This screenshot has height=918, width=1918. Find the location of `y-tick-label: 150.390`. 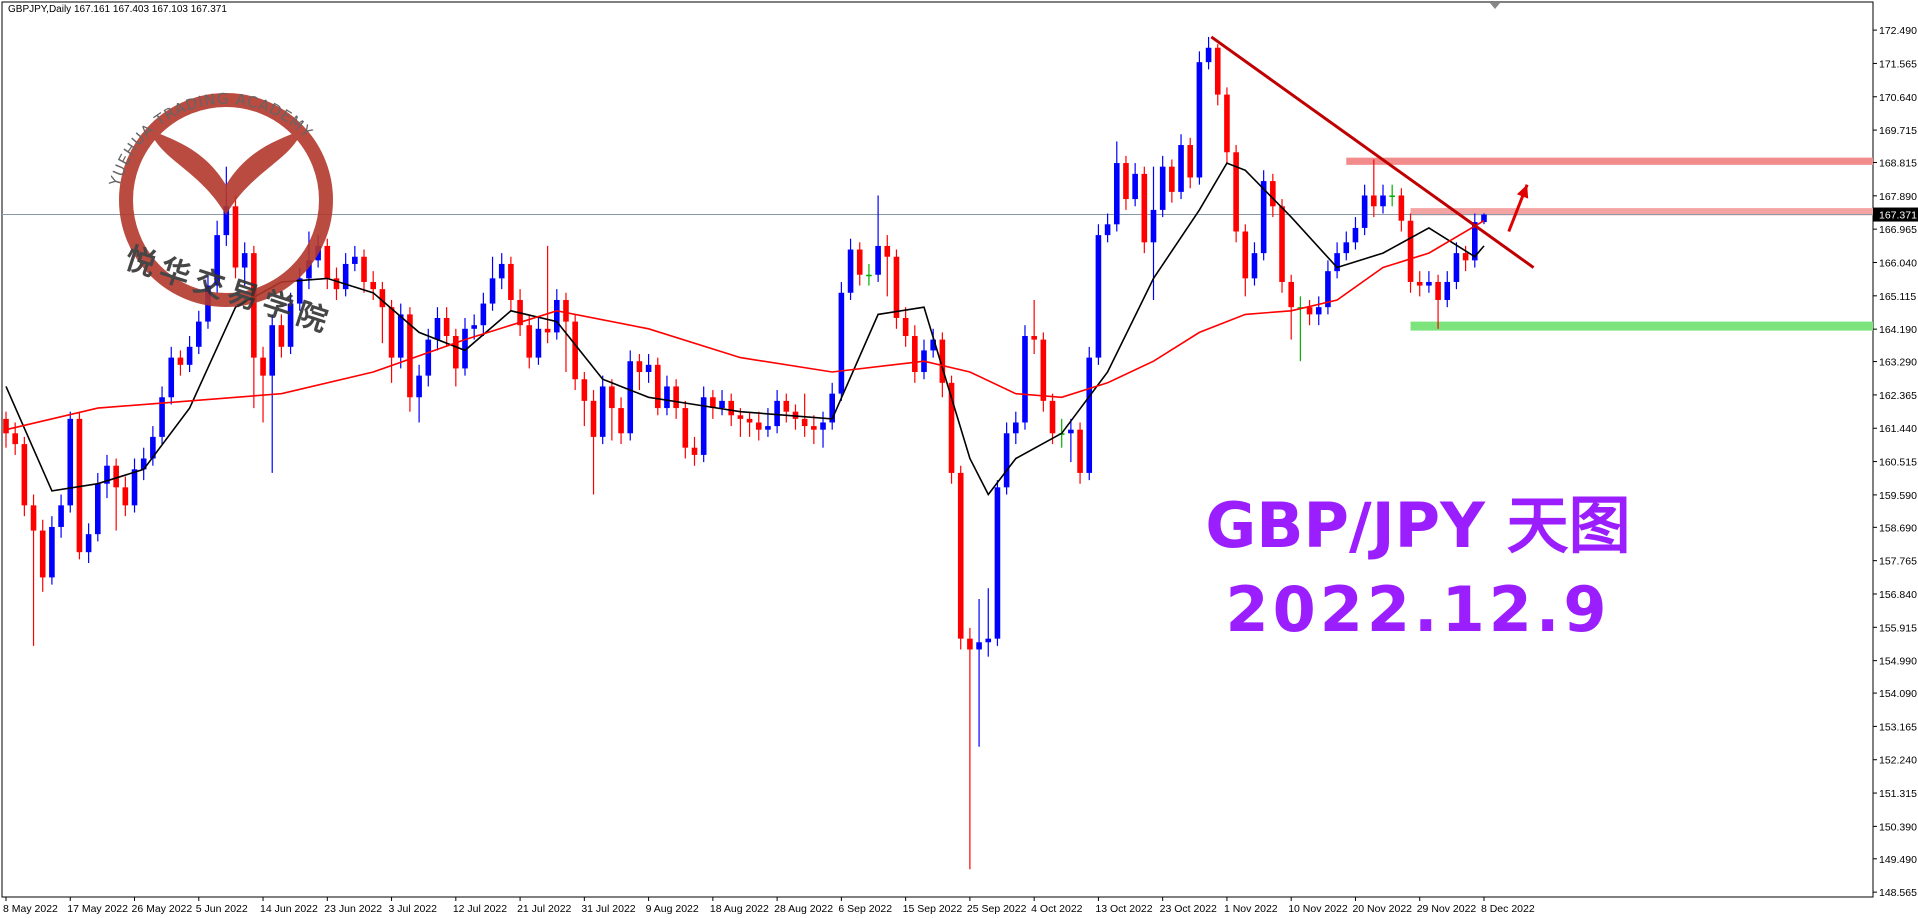

y-tick-label: 150.390 is located at coordinates (1898, 827).